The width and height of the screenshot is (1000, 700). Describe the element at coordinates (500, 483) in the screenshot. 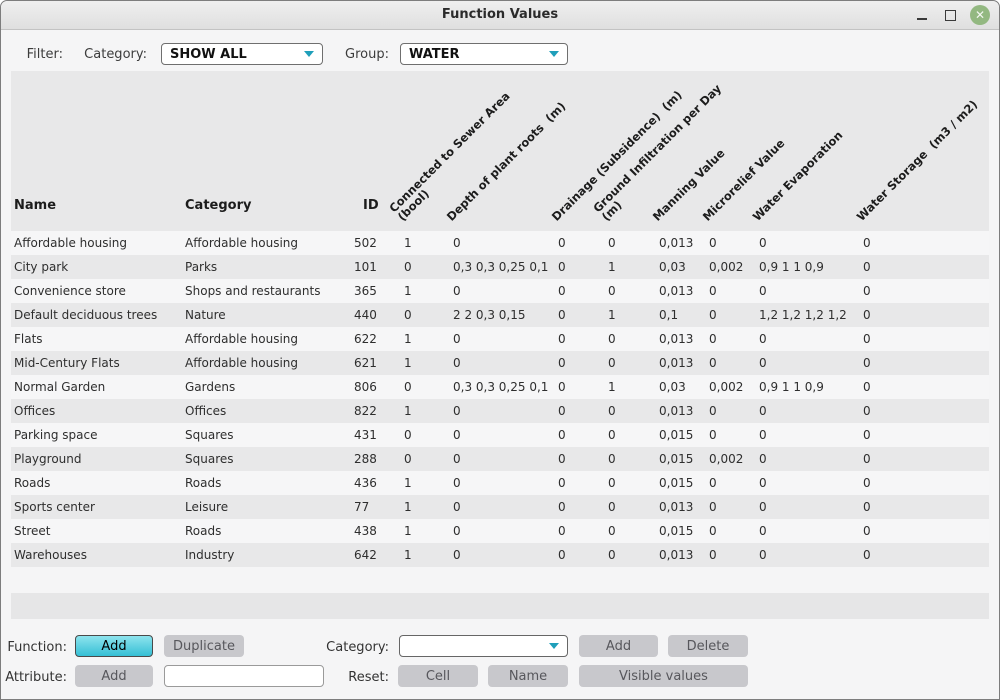

I see `table-row: Roads Roads 436 1 0 0 0 0,015 0 0 0` at that location.